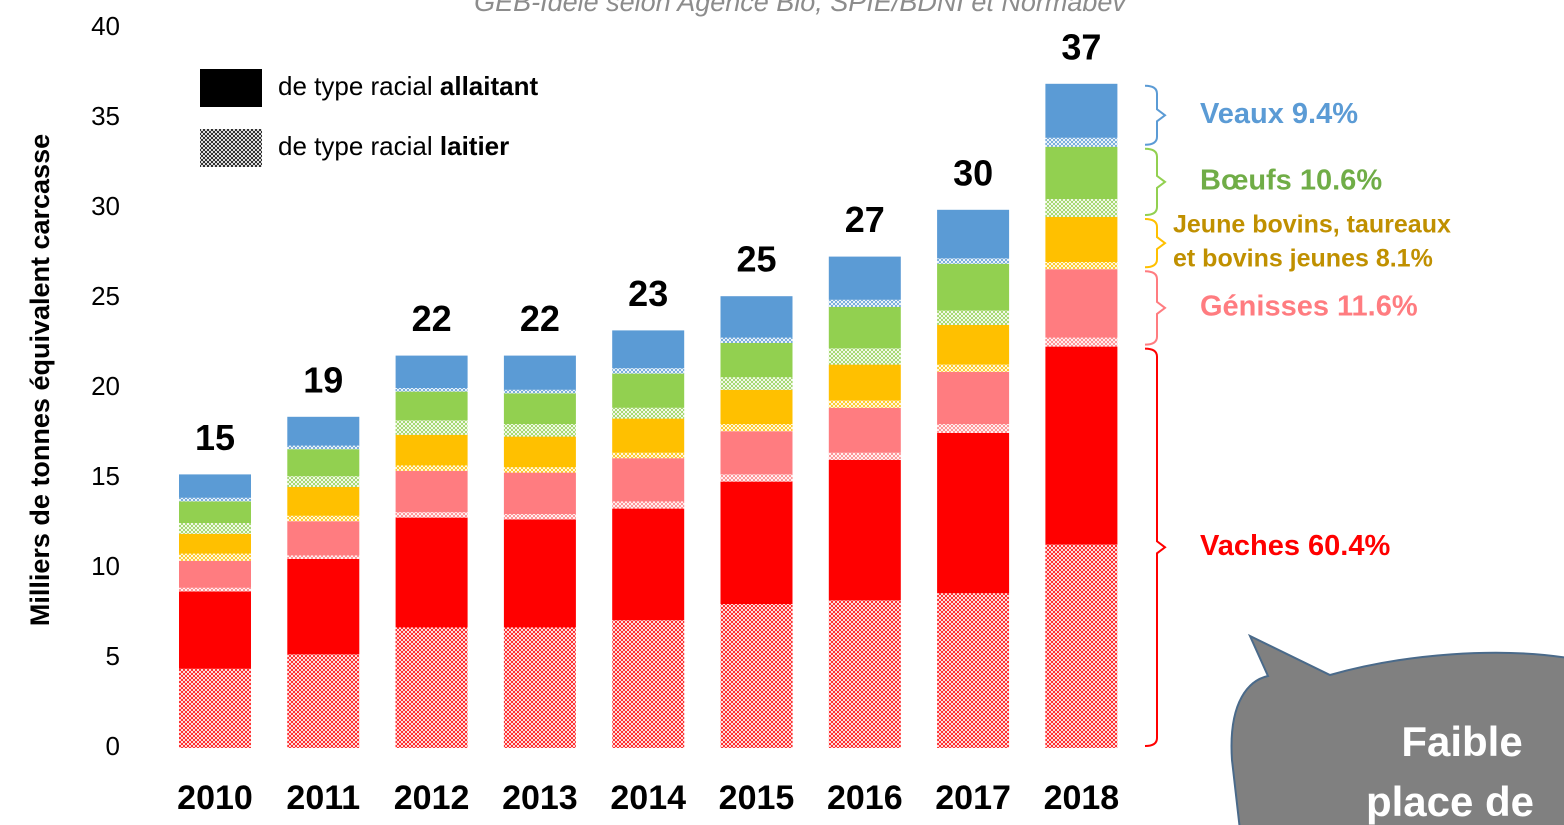 The image size is (1564, 825). I want to click on group-label: Veaux 9.4%, so click(1279, 114).